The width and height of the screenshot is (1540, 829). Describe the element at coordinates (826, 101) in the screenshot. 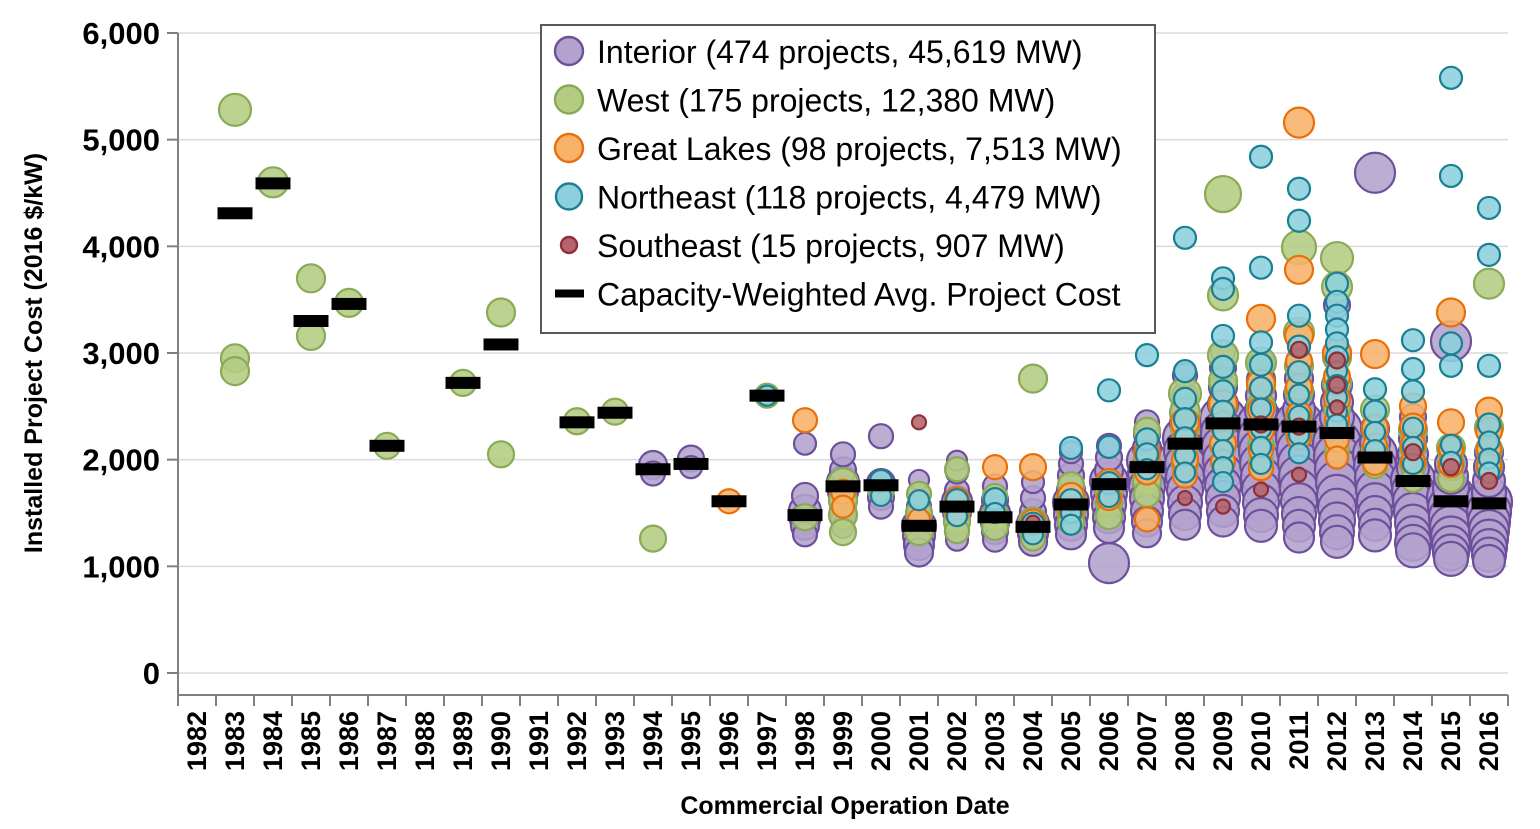

I see `legend-label: West (175 projects, 12,380 MW)` at that location.